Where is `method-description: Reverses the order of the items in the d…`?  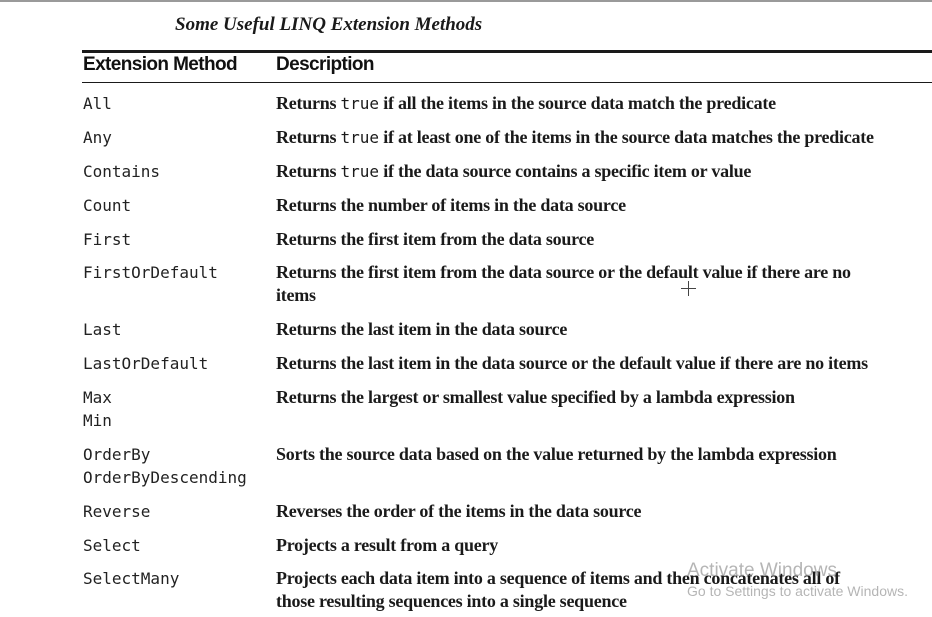 method-description: Reverses the order of the items in the d… is located at coordinates (459, 511).